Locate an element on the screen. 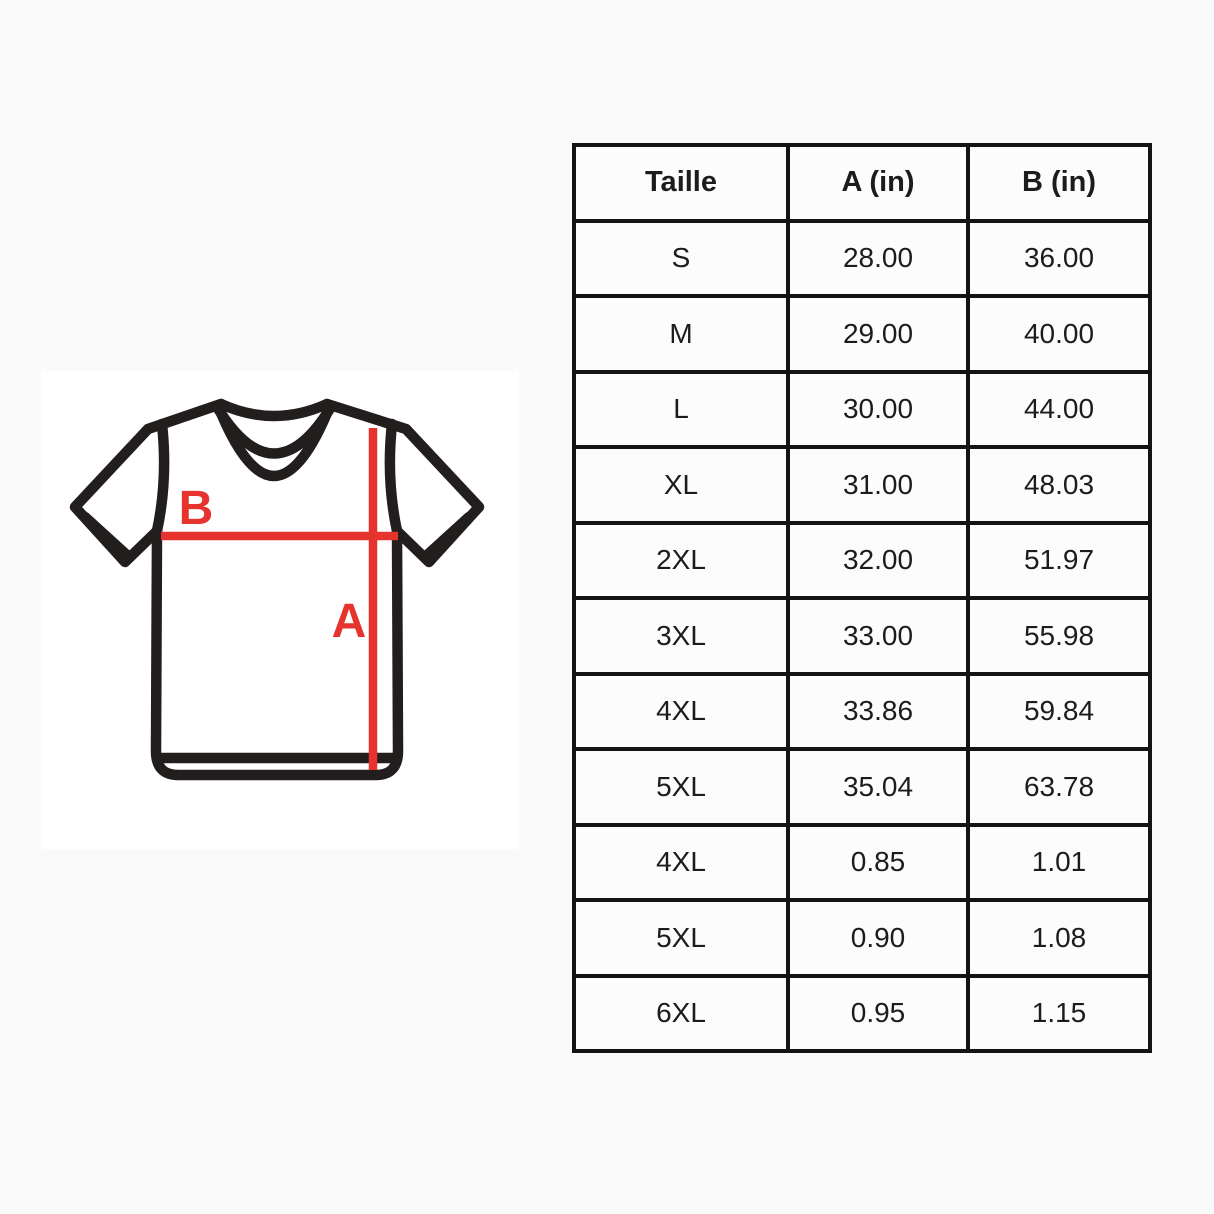  table-cell: 1.15 is located at coordinates (1059, 1013).